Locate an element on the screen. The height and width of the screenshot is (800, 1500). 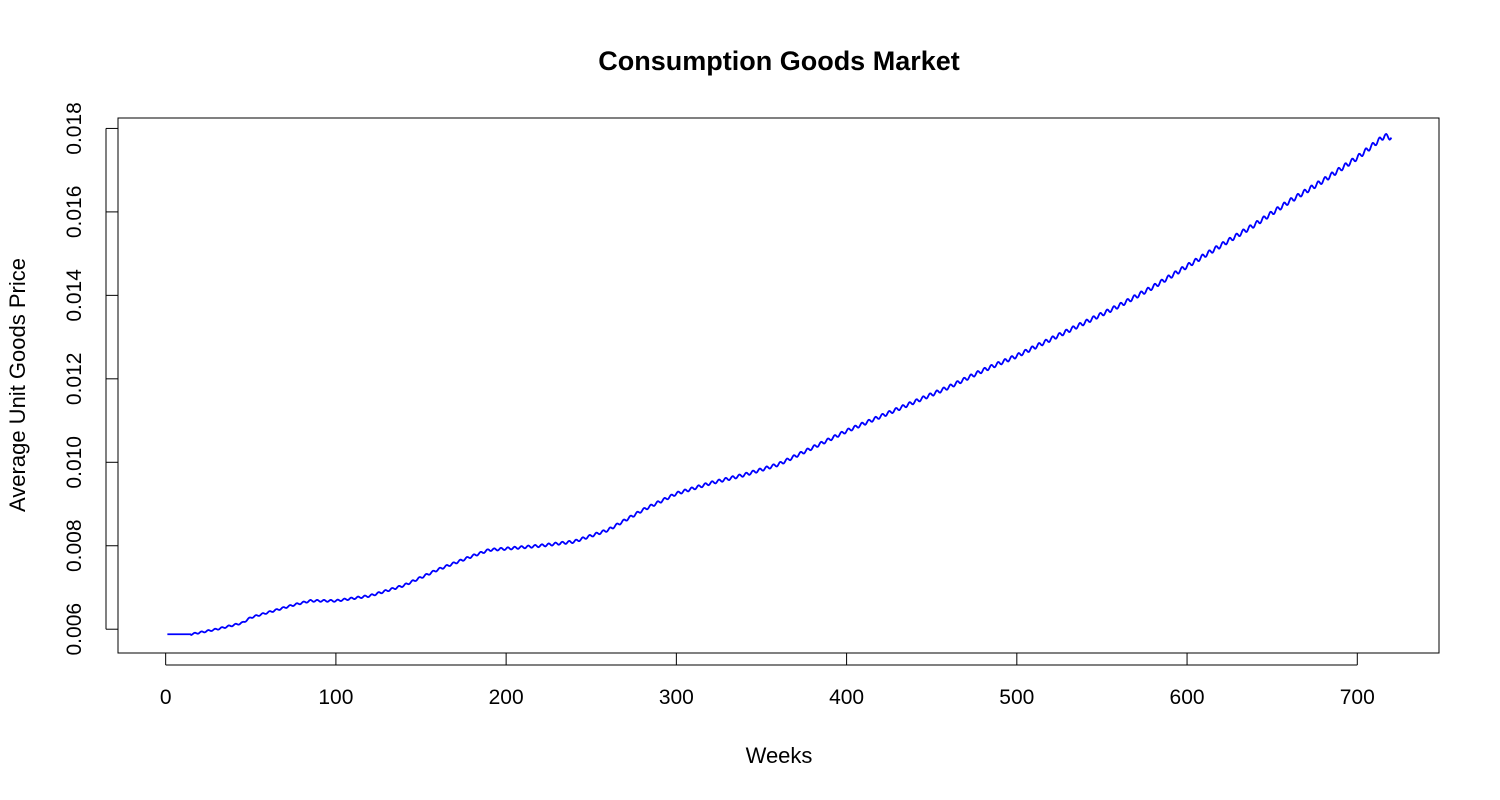
x-tick-label: 500 is located at coordinates (1016, 697).